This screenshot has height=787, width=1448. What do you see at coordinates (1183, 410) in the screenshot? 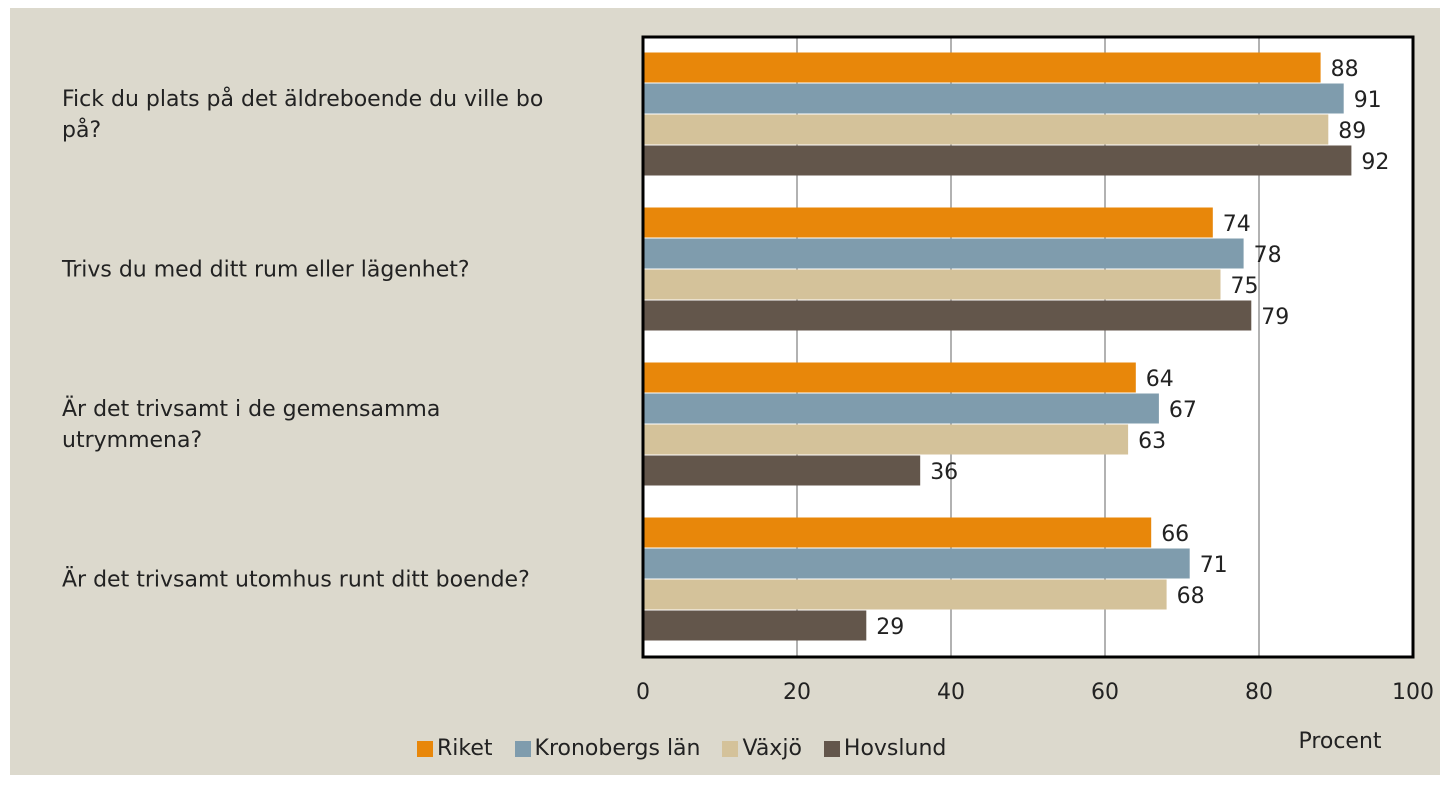
I see `value-label: 67` at bounding box center [1183, 410].